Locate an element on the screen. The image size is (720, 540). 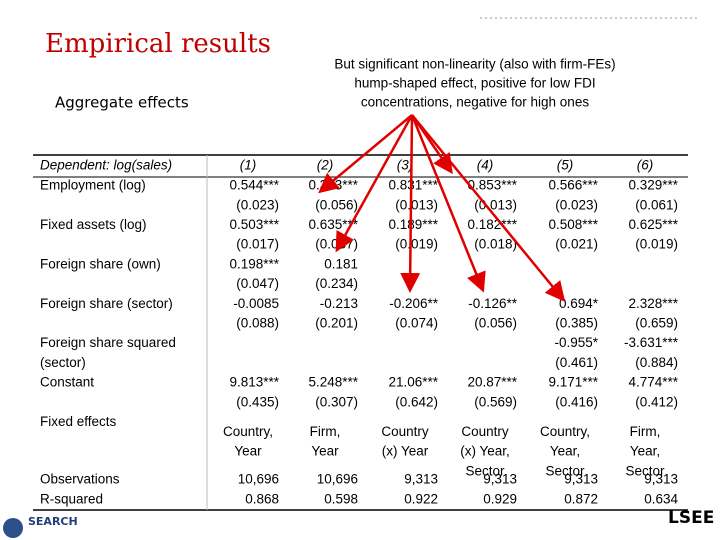
cell: (0.412) is located at coordinates (656, 401).